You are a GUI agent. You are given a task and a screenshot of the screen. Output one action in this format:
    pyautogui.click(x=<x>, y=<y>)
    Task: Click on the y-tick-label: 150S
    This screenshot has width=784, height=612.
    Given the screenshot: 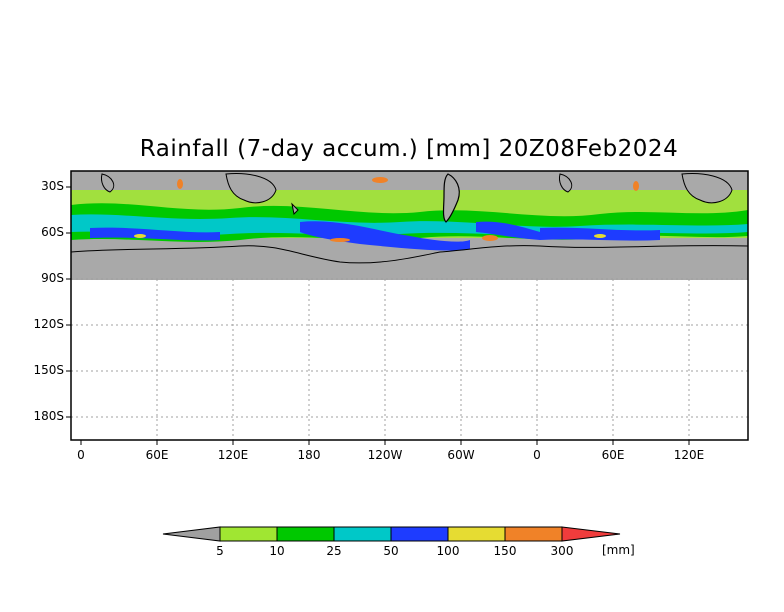 What is the action you would take?
    pyautogui.click(x=48, y=370)
    